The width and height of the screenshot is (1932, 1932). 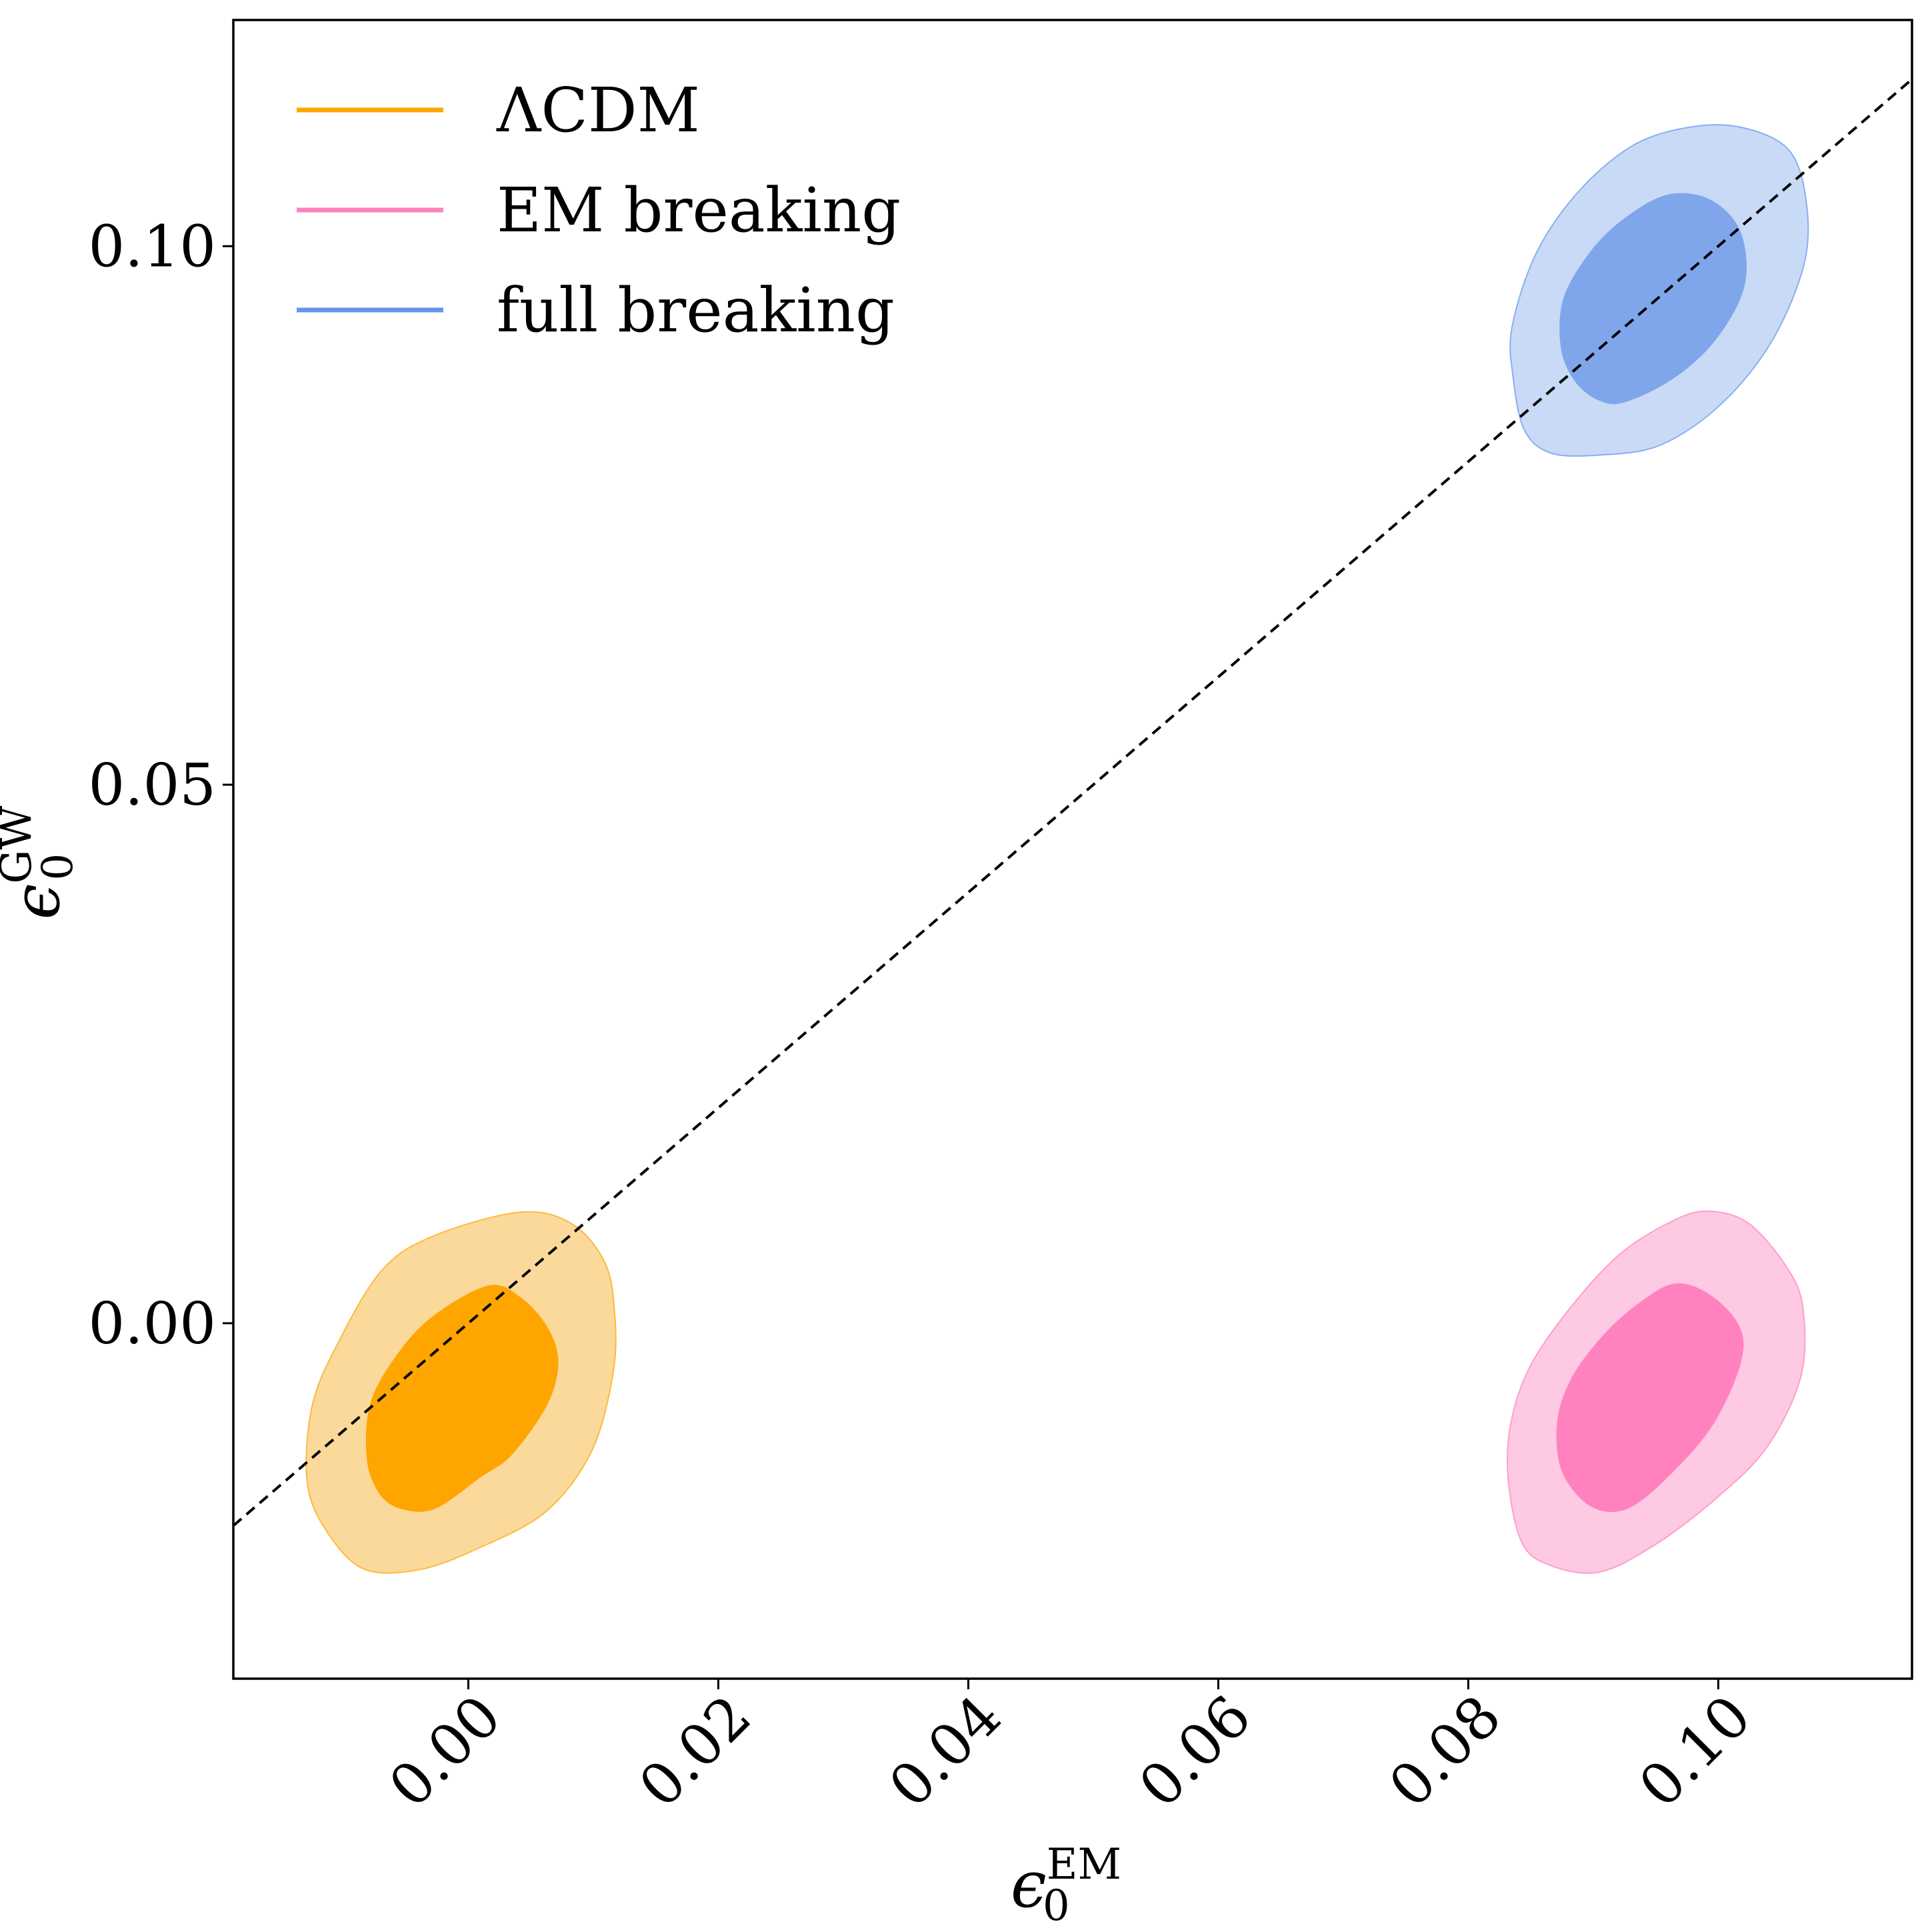 What do you see at coordinates (152, 785) in the screenshot?
I see `y-tick-label: 0.05` at bounding box center [152, 785].